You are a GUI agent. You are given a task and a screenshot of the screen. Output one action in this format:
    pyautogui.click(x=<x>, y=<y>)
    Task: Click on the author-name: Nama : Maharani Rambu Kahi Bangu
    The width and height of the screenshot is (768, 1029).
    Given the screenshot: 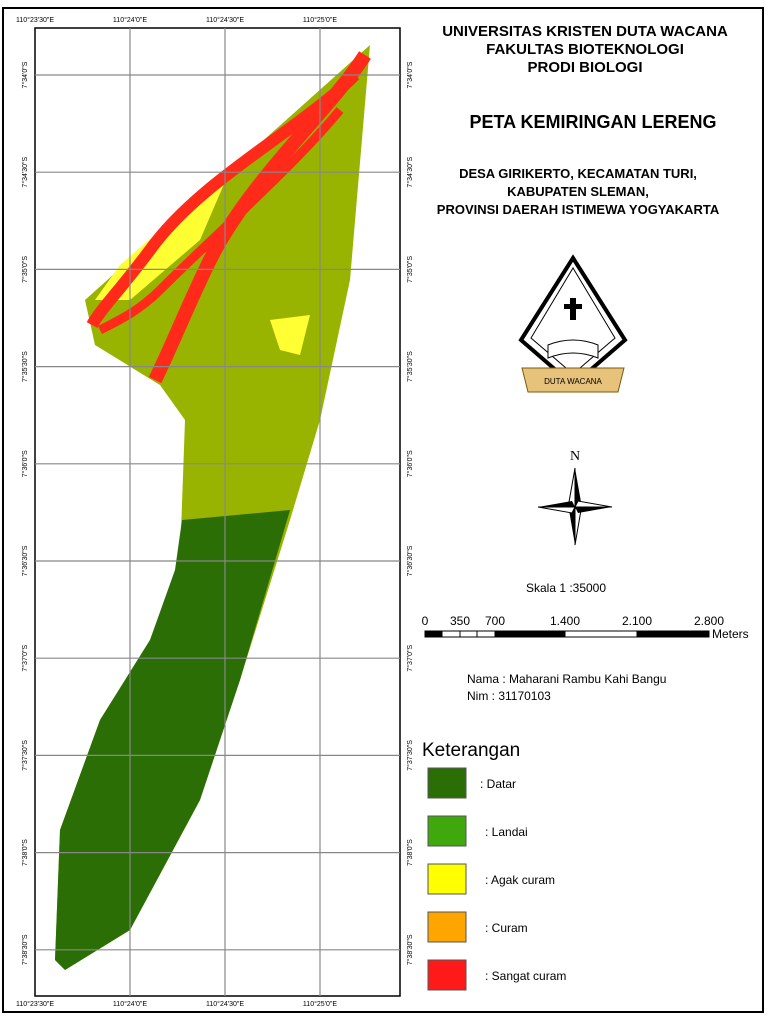 What is the action you would take?
    pyautogui.click(x=566, y=679)
    